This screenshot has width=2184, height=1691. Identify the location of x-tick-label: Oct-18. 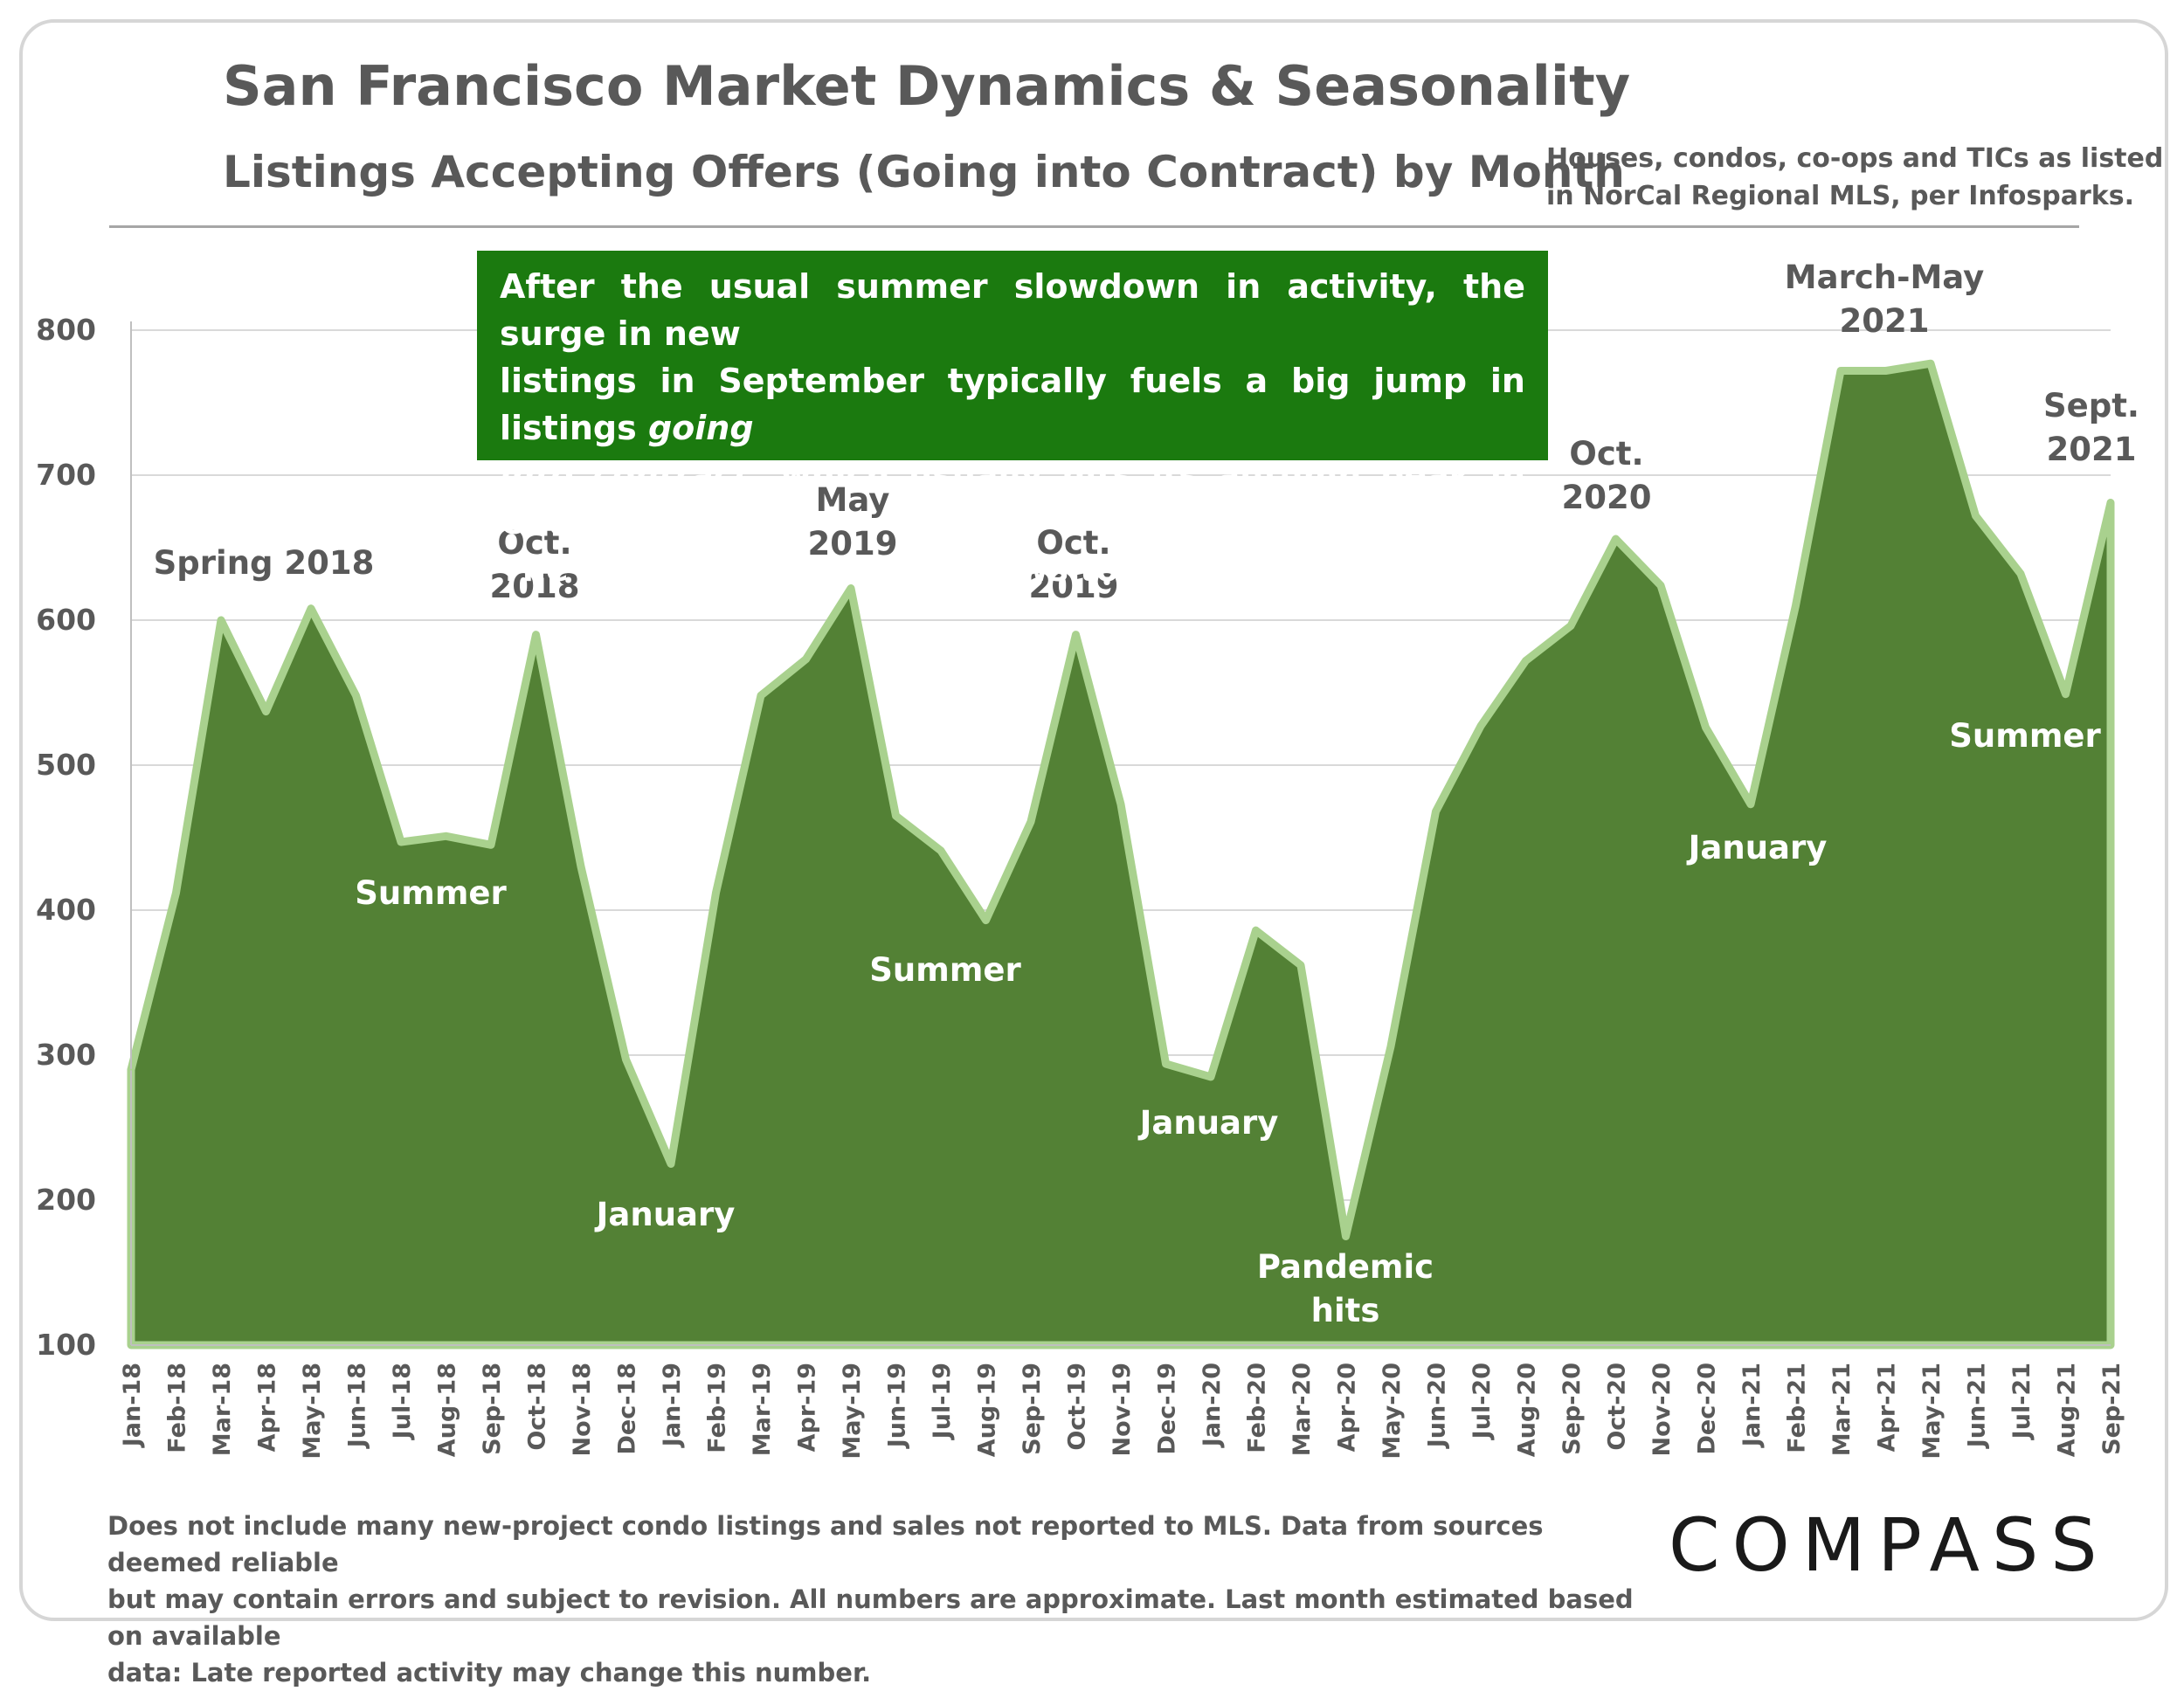
(537, 1407).